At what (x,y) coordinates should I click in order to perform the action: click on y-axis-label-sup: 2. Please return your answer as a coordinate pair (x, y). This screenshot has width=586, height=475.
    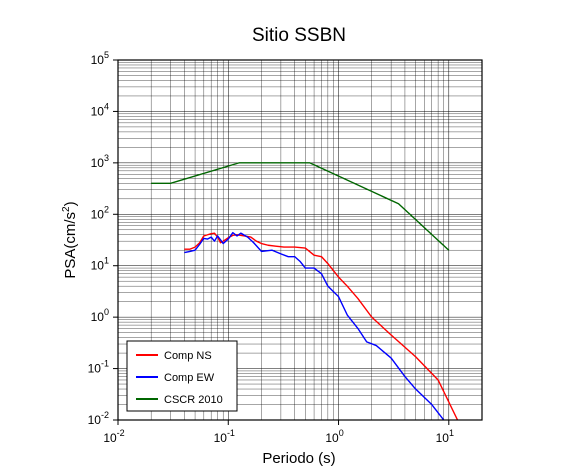
    Looking at the image, I should click on (66, 209).